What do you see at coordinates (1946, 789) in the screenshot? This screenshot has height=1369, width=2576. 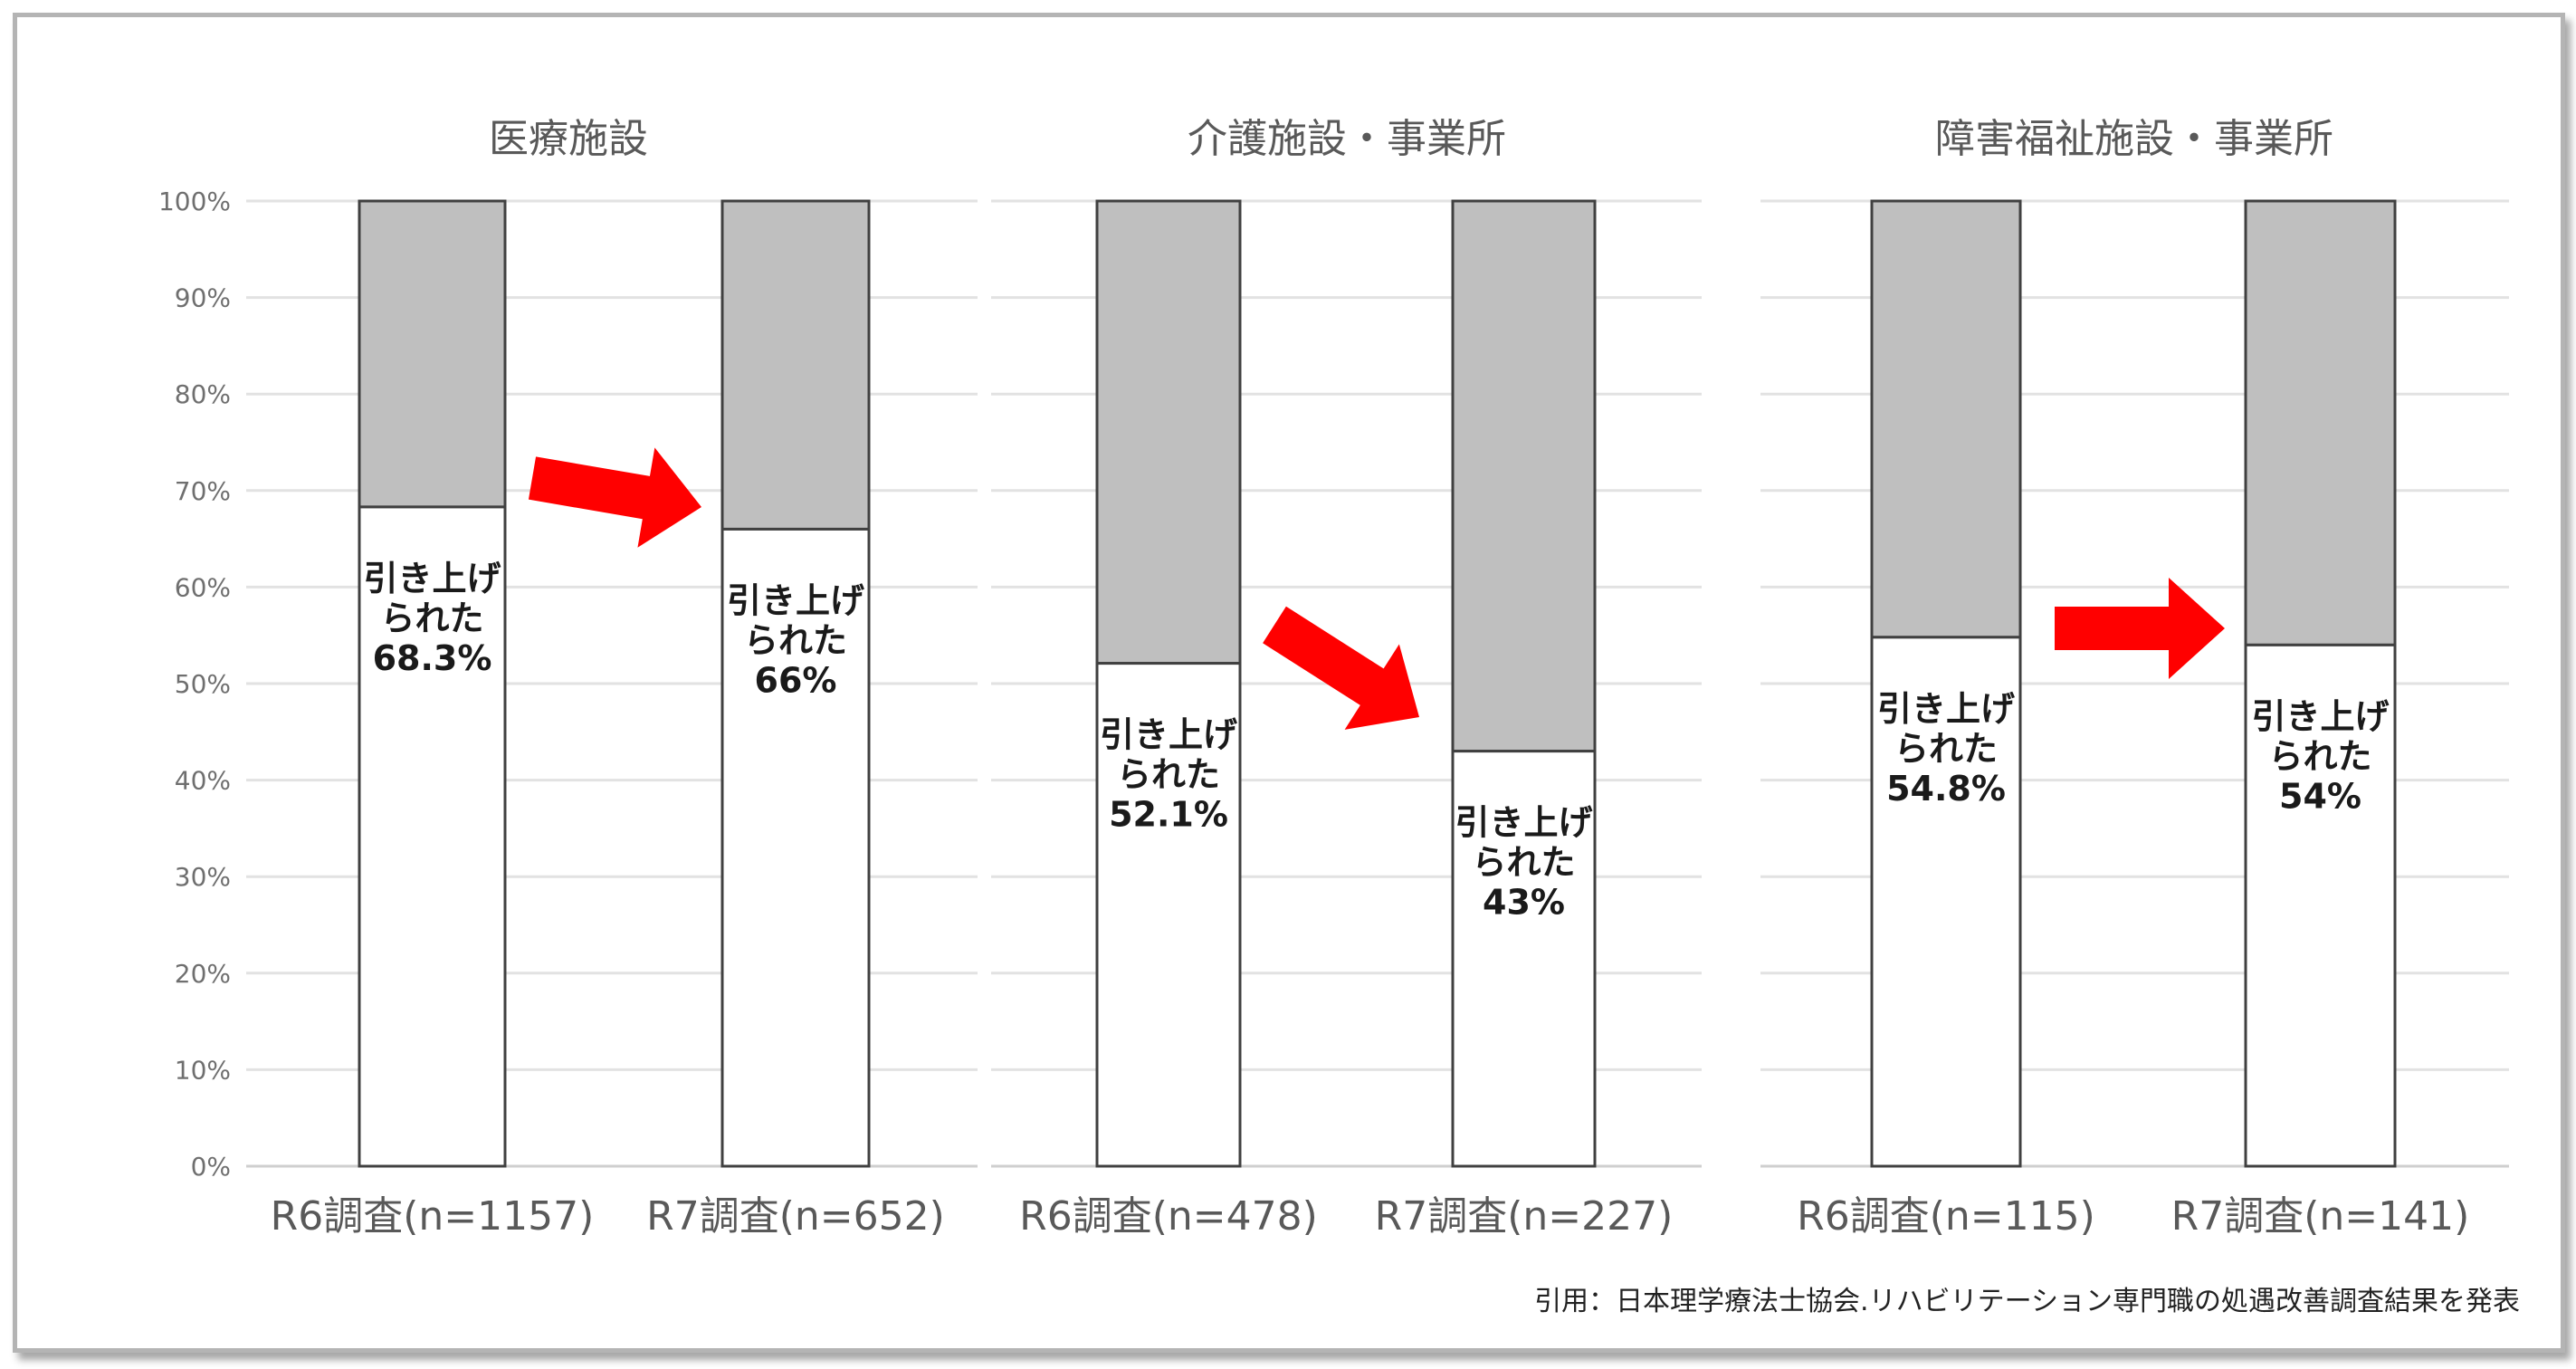 I see `data-label: 54.8%` at bounding box center [1946, 789].